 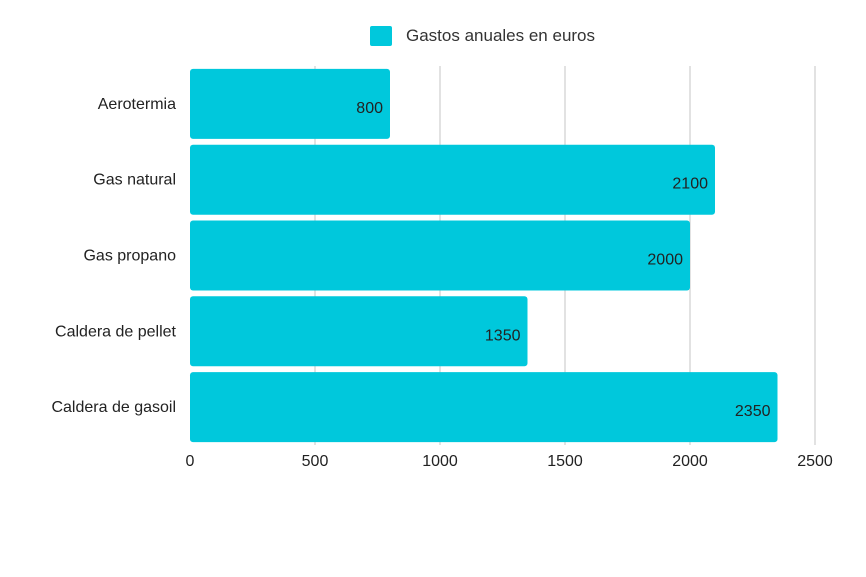 What do you see at coordinates (369, 108) in the screenshot?
I see `data-label: 800` at bounding box center [369, 108].